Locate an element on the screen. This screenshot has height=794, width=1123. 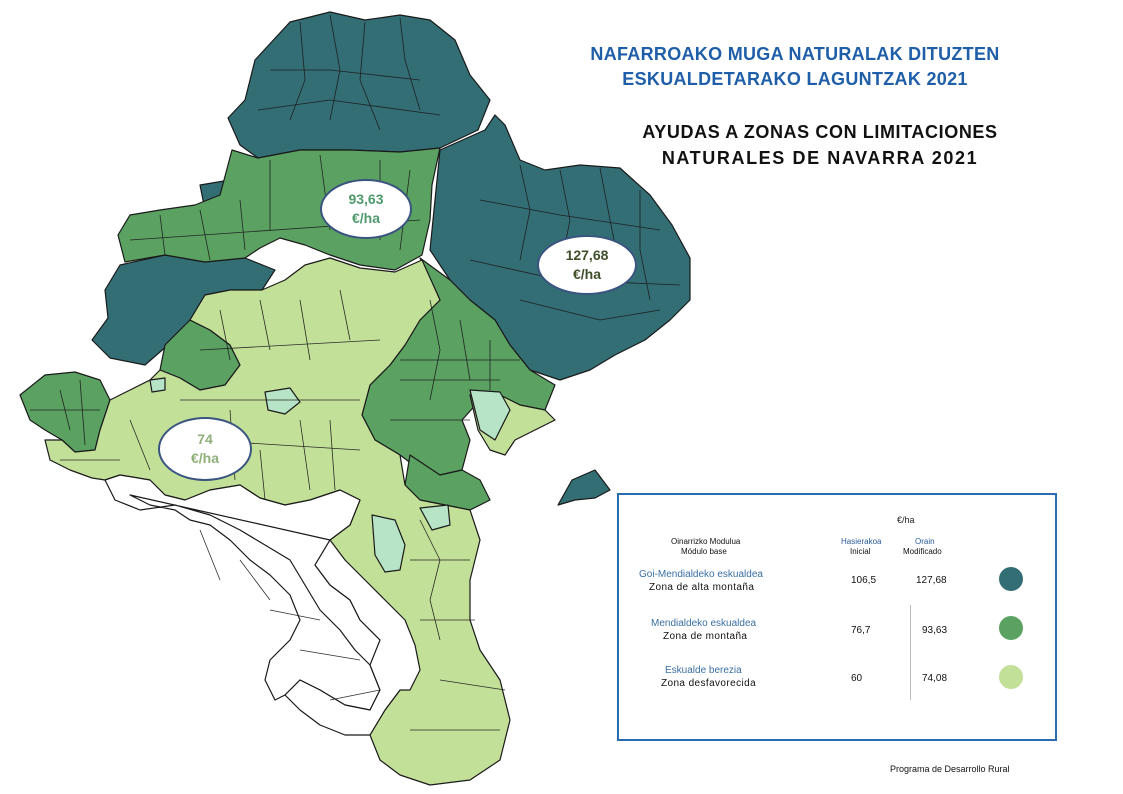
label-bubble-alta-montana: 127,68 €/ha is located at coordinates (587, 265).